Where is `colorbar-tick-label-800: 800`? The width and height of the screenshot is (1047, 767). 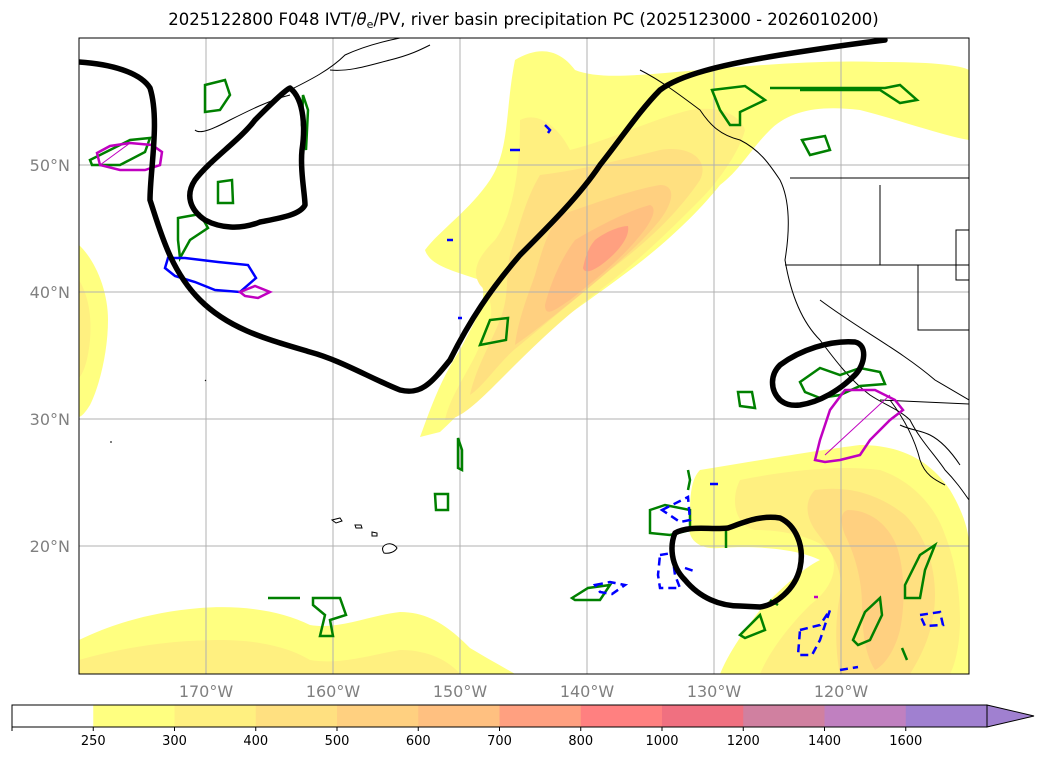 colorbar-tick-label-800: 800 is located at coordinates (580, 741).